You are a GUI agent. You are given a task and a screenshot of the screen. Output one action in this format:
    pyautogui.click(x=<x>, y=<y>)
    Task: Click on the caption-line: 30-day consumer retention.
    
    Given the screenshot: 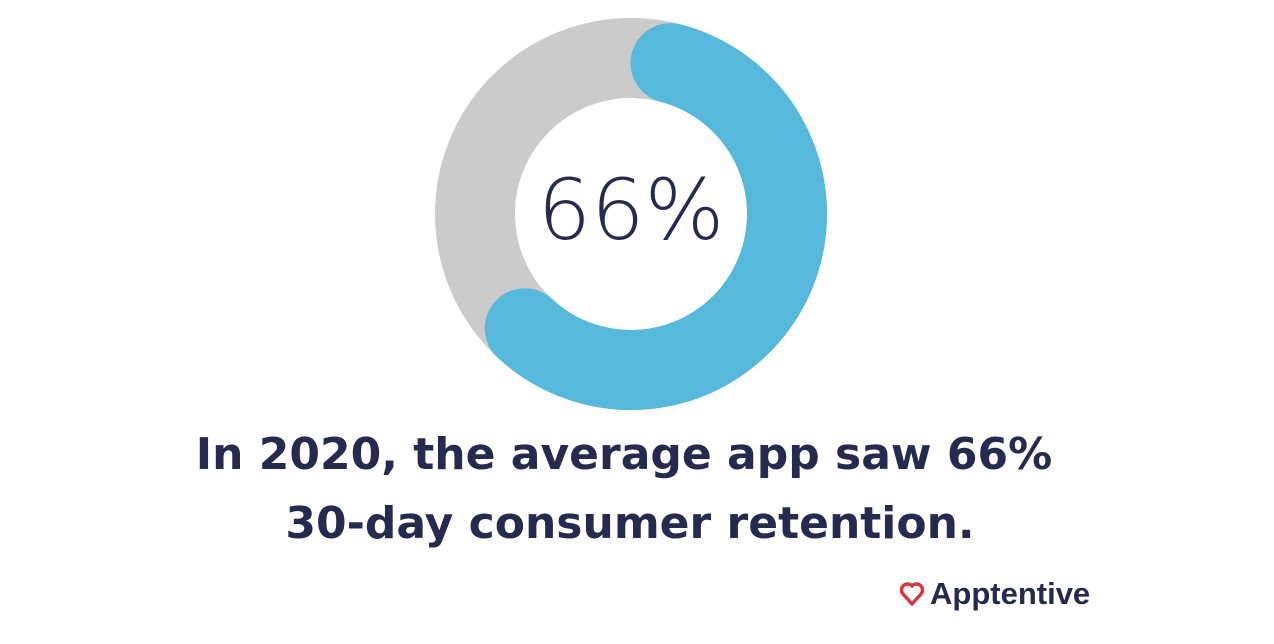 What is the action you would take?
    pyautogui.click(x=629, y=523)
    